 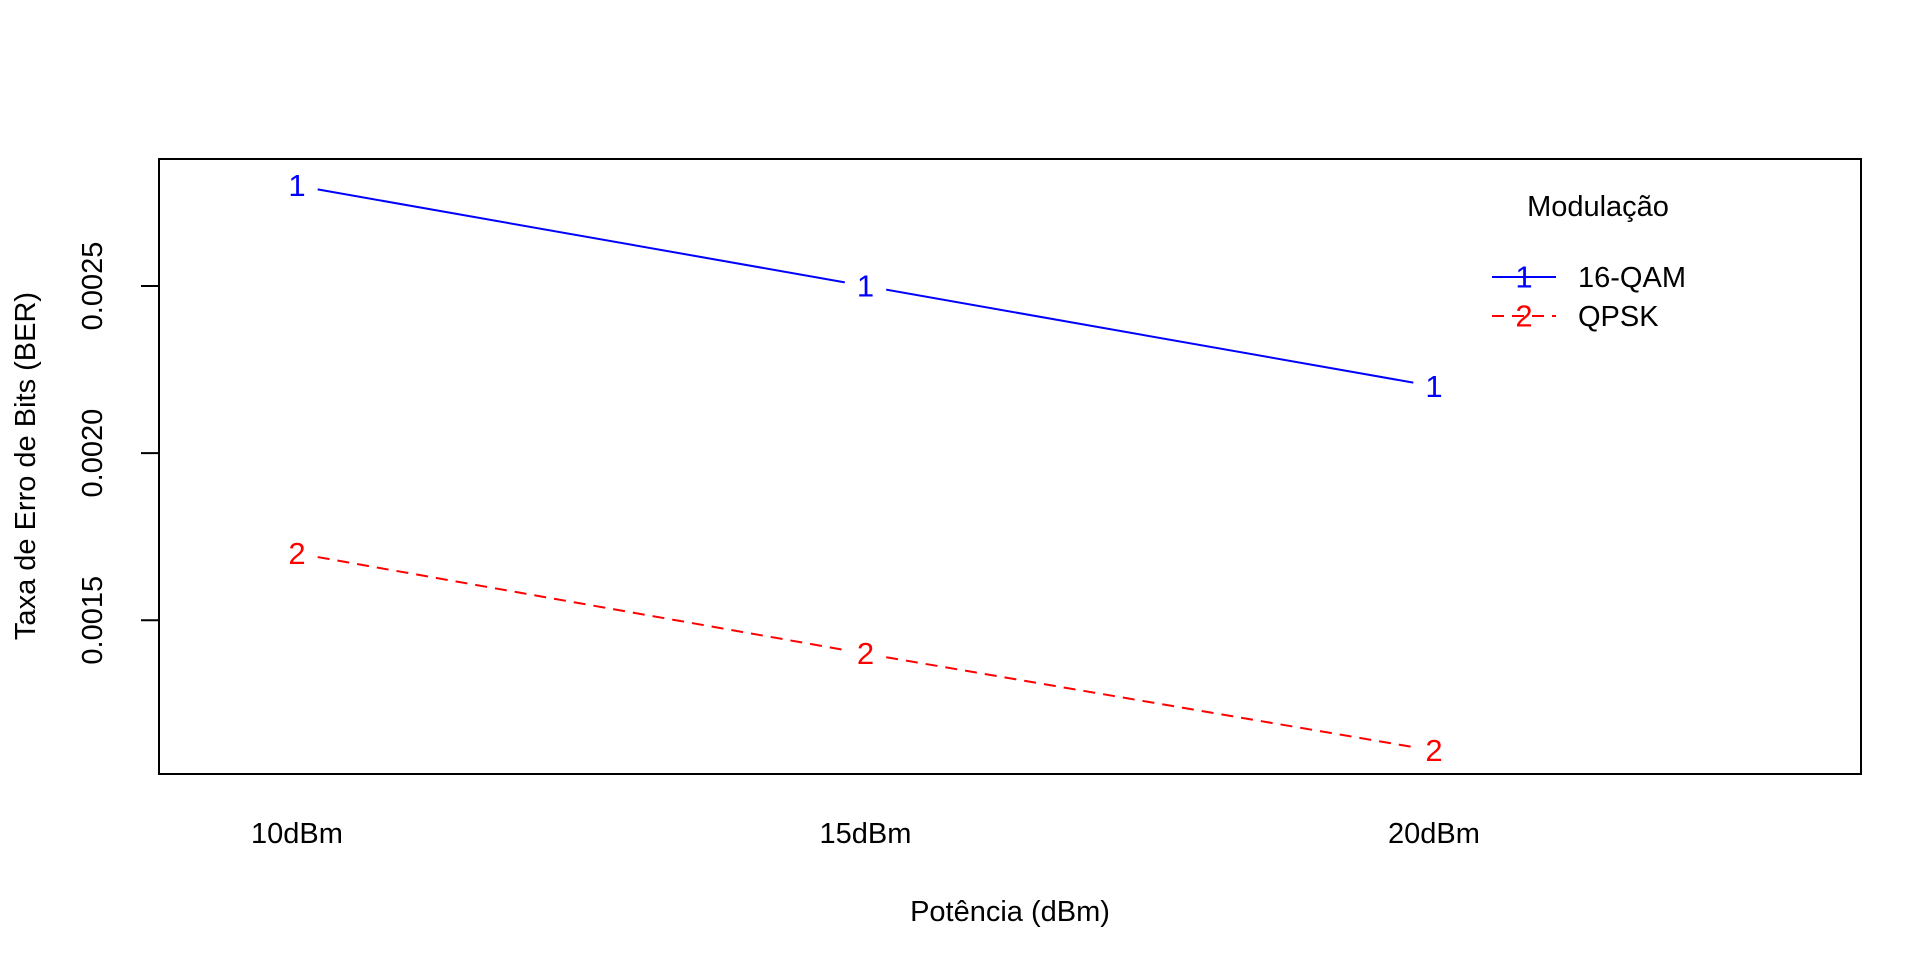 What do you see at coordinates (1632, 278) in the screenshot?
I see `legend-series-label: 16-QAM` at bounding box center [1632, 278].